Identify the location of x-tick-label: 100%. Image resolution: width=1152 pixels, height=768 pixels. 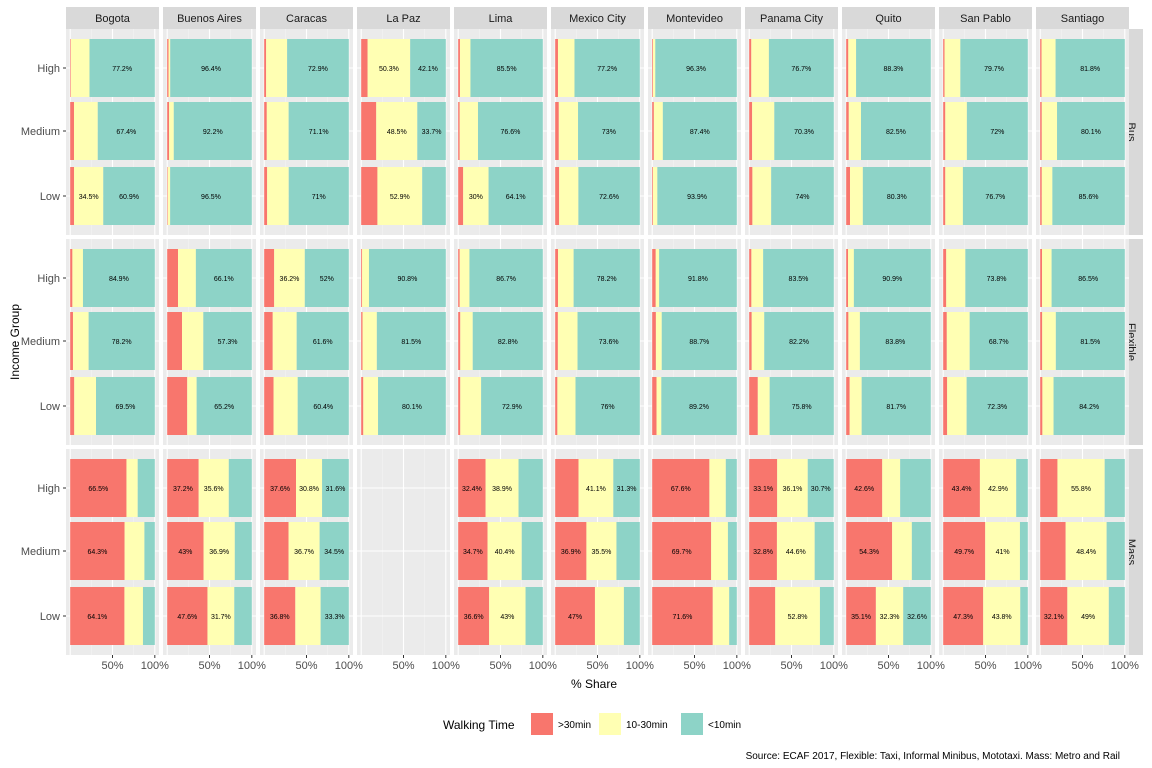
(155, 666).